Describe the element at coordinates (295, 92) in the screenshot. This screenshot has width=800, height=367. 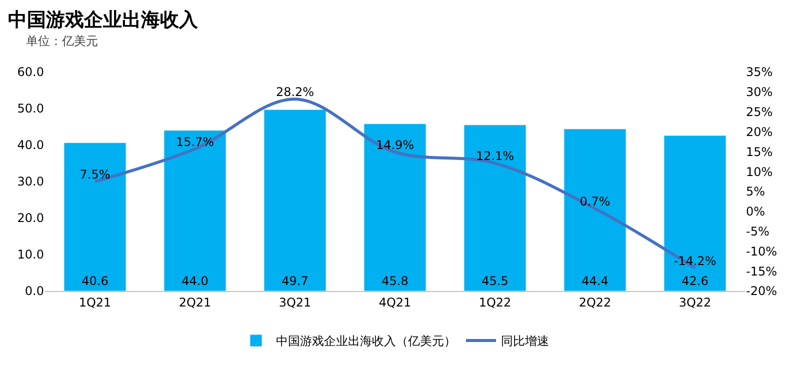
I see `data-label: 28.2%` at that location.